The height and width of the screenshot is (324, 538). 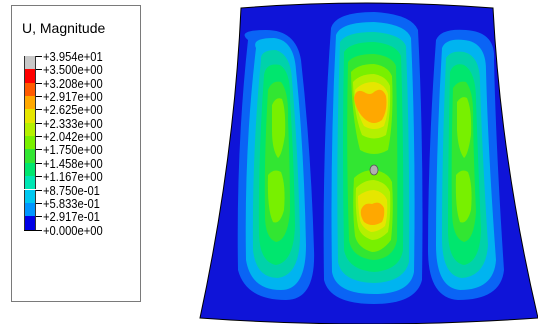 I want to click on legend-label: +2.917e-01, so click(x=71, y=217).